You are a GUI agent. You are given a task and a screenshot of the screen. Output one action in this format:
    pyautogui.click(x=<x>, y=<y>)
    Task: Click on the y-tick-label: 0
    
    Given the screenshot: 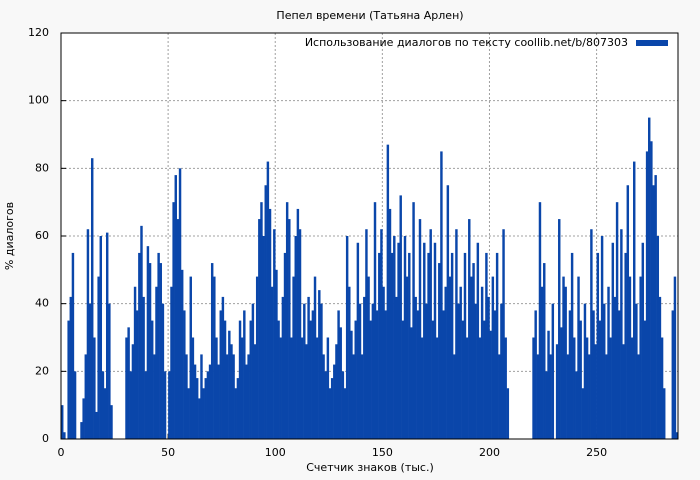 What is the action you would take?
    pyautogui.click(x=45, y=438)
    